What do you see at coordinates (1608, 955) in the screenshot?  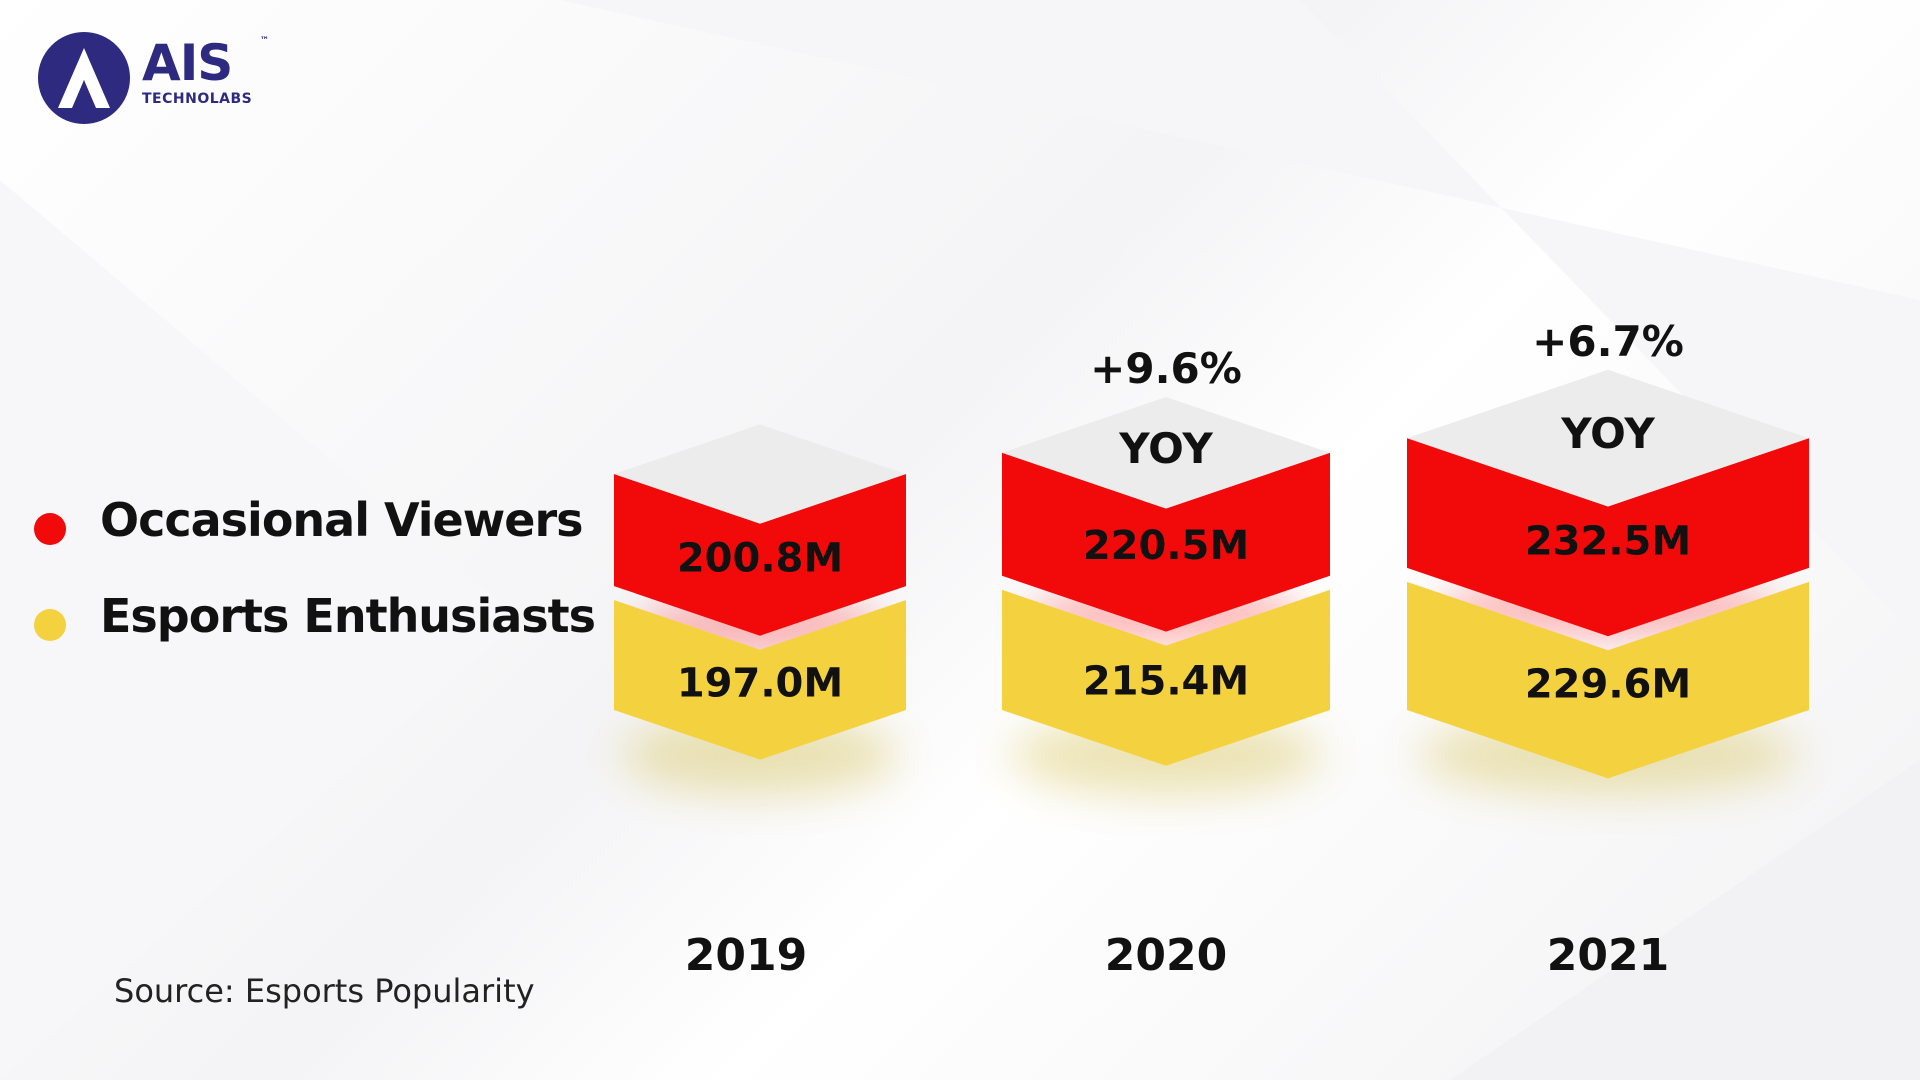 I see `x-tick-label: 2021` at bounding box center [1608, 955].